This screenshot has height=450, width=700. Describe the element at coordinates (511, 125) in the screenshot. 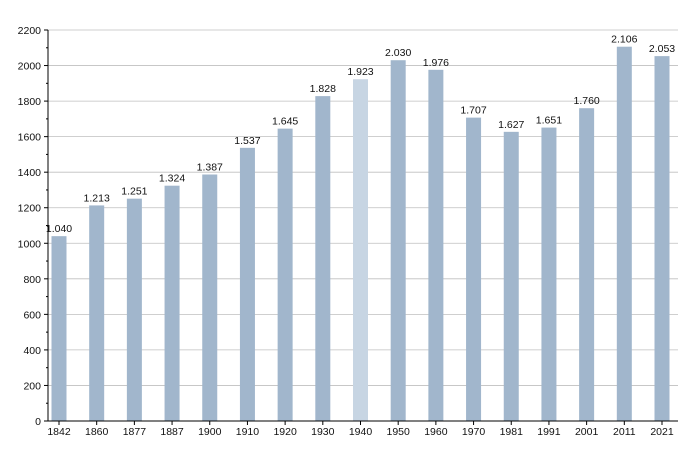

I see `data-label-1981: 1.627` at that location.